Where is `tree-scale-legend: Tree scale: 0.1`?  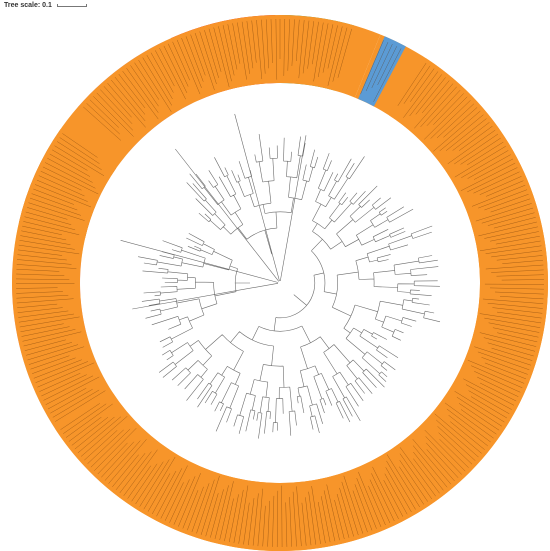
tree-scale-legend: Tree scale: 0.1 is located at coordinates (45, 5).